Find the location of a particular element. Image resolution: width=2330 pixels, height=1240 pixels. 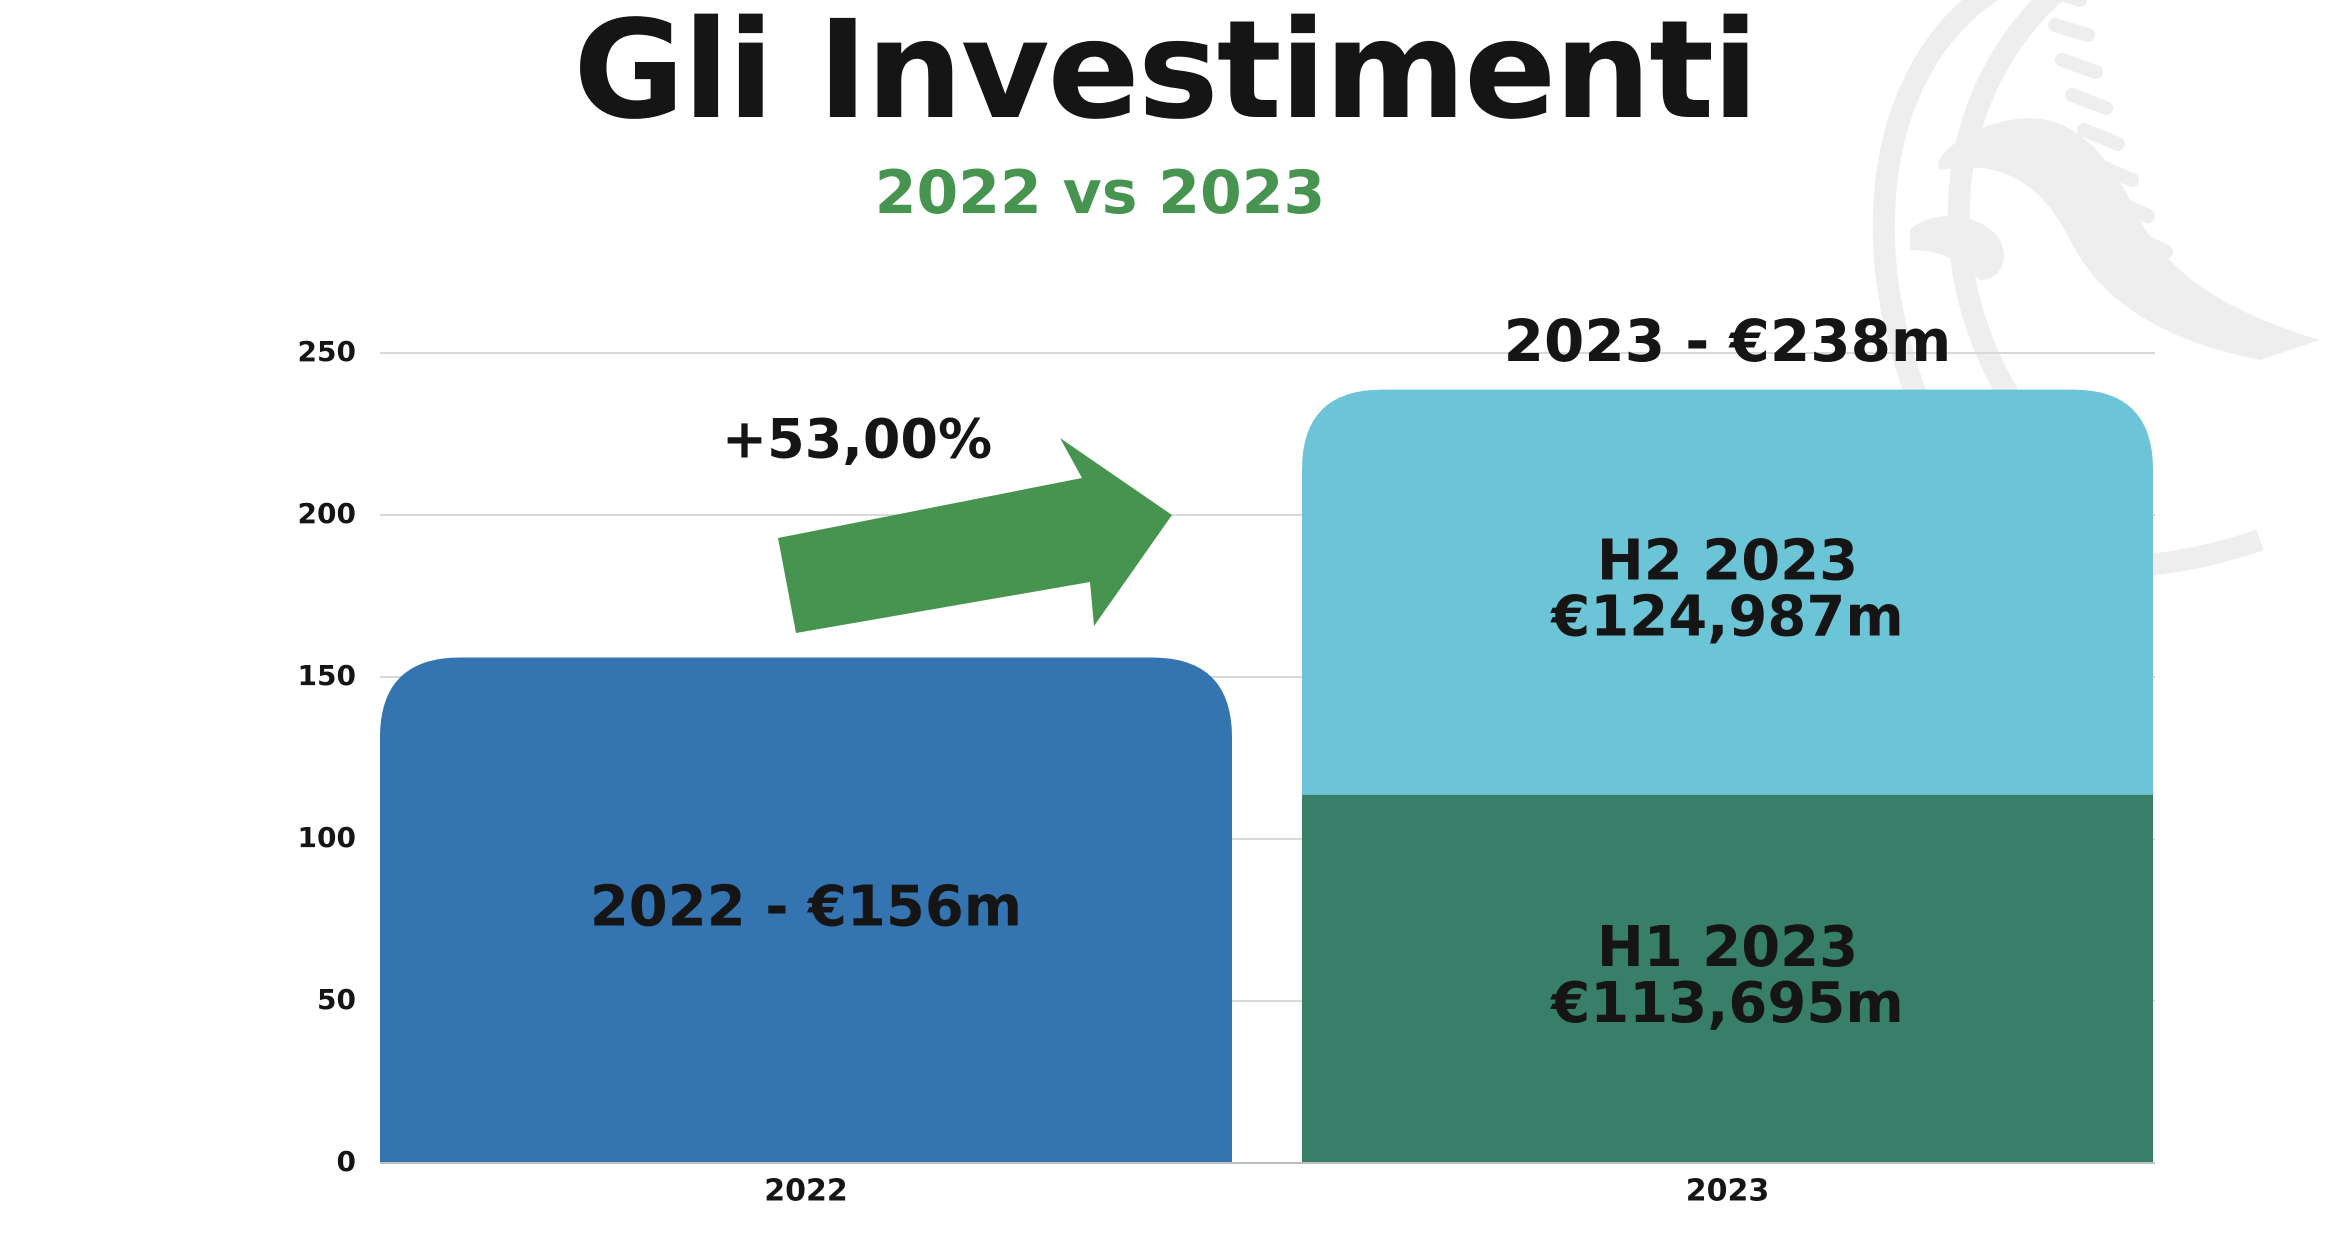

bar-label: H1 2023 is located at coordinates (1727, 947).